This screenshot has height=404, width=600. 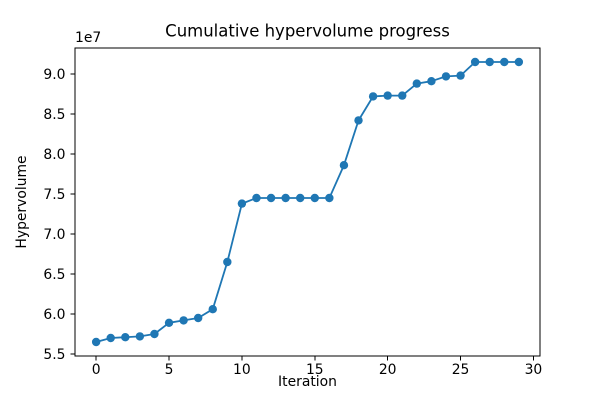 What do you see at coordinates (307, 31) in the screenshot?
I see `chart-title: Cumulative hypervolume progress` at bounding box center [307, 31].